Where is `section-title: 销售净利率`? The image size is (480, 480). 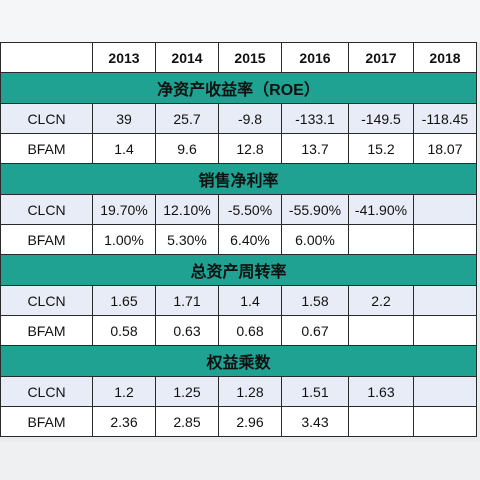
section-title: 销售净利率 is located at coordinates (238, 179).